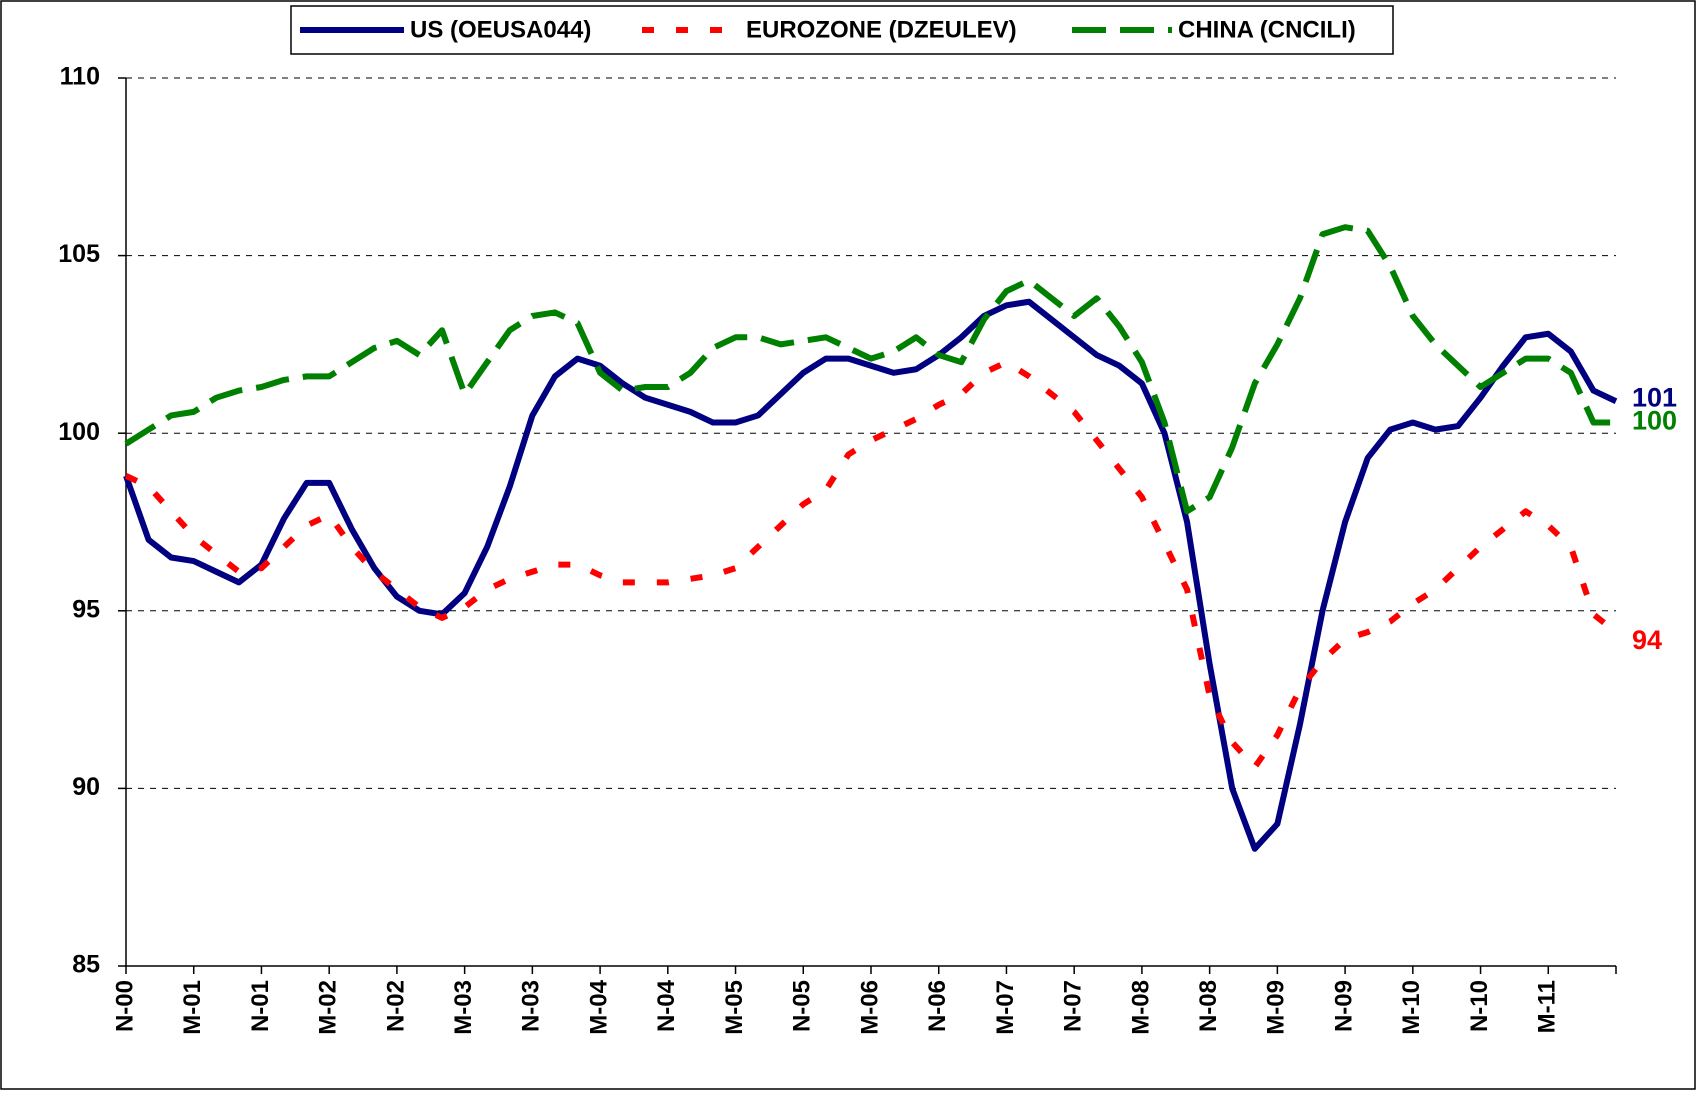 Image resolution: width=1696 pixels, height=1095 pixels. What do you see at coordinates (802, 1006) in the screenshot?
I see `x-tick-label: N-05` at bounding box center [802, 1006].